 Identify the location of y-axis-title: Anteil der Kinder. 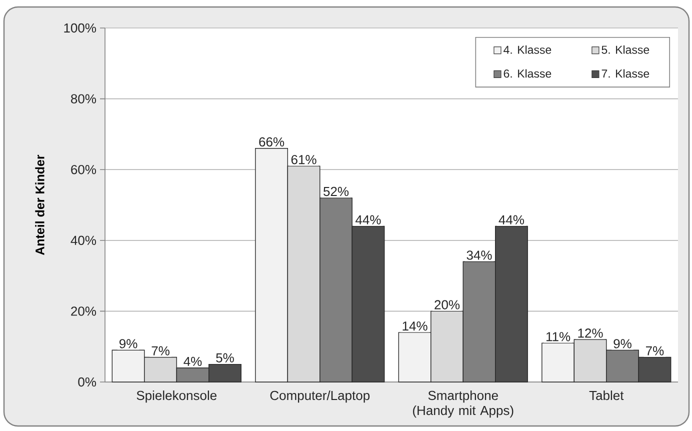
(39, 205).